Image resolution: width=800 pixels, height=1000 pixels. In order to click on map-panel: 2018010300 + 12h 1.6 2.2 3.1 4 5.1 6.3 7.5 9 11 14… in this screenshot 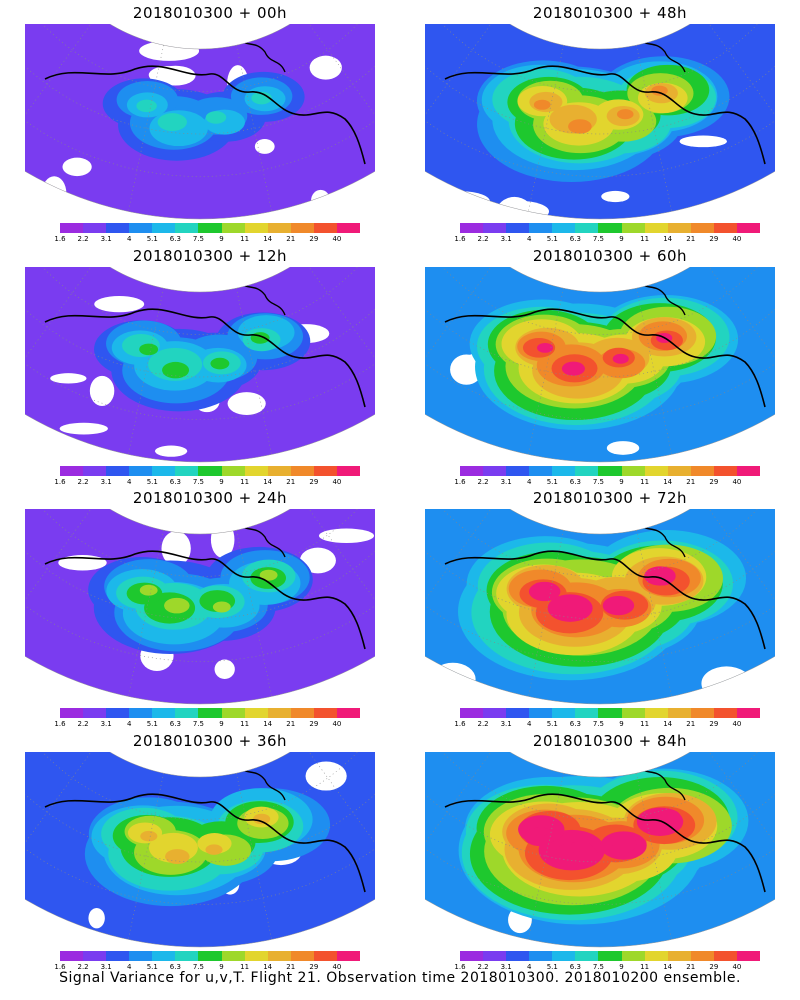, I will do `click(210, 364)`.